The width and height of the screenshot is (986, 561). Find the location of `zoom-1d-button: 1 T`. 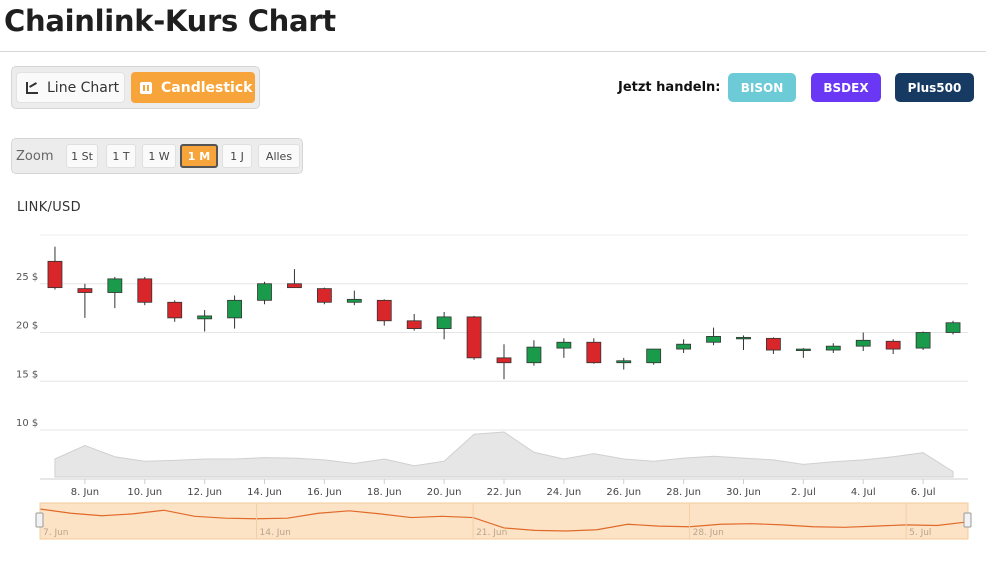

zoom-1d-button: 1 T is located at coordinates (121, 156).